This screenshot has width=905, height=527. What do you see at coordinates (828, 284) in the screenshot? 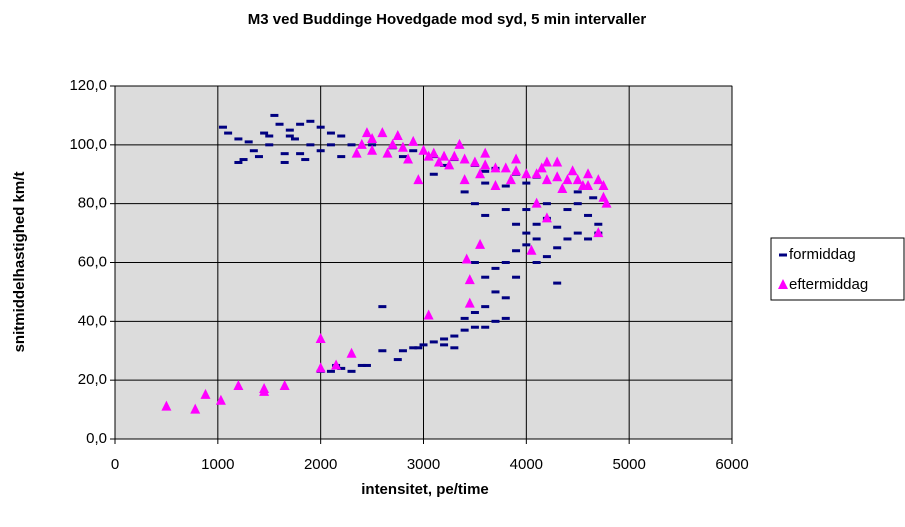
I see `legend-label: eftermiddag` at bounding box center [828, 284].